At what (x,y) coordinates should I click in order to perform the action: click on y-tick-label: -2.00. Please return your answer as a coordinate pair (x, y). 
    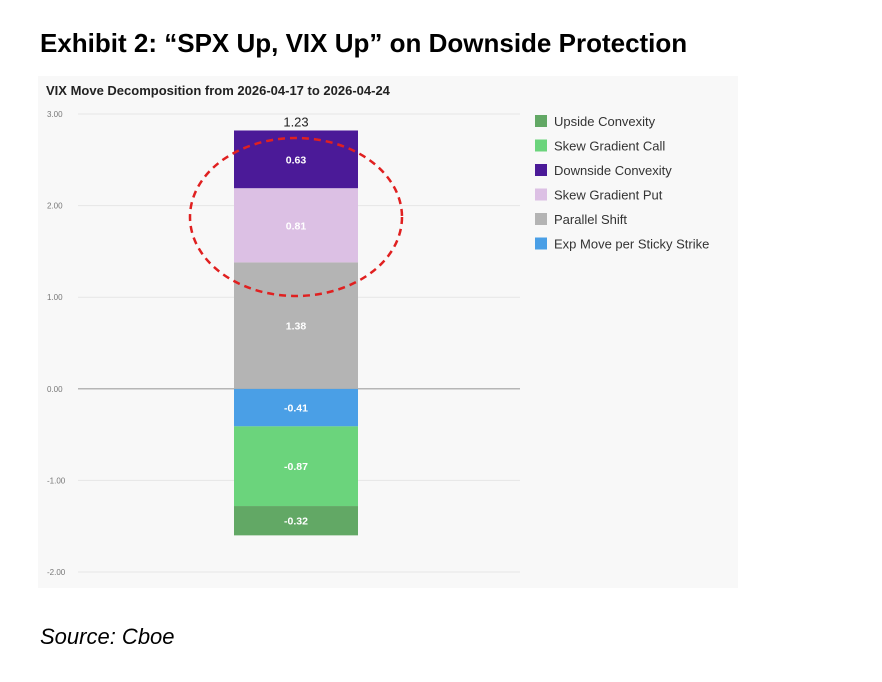
    Looking at the image, I should click on (56, 572).